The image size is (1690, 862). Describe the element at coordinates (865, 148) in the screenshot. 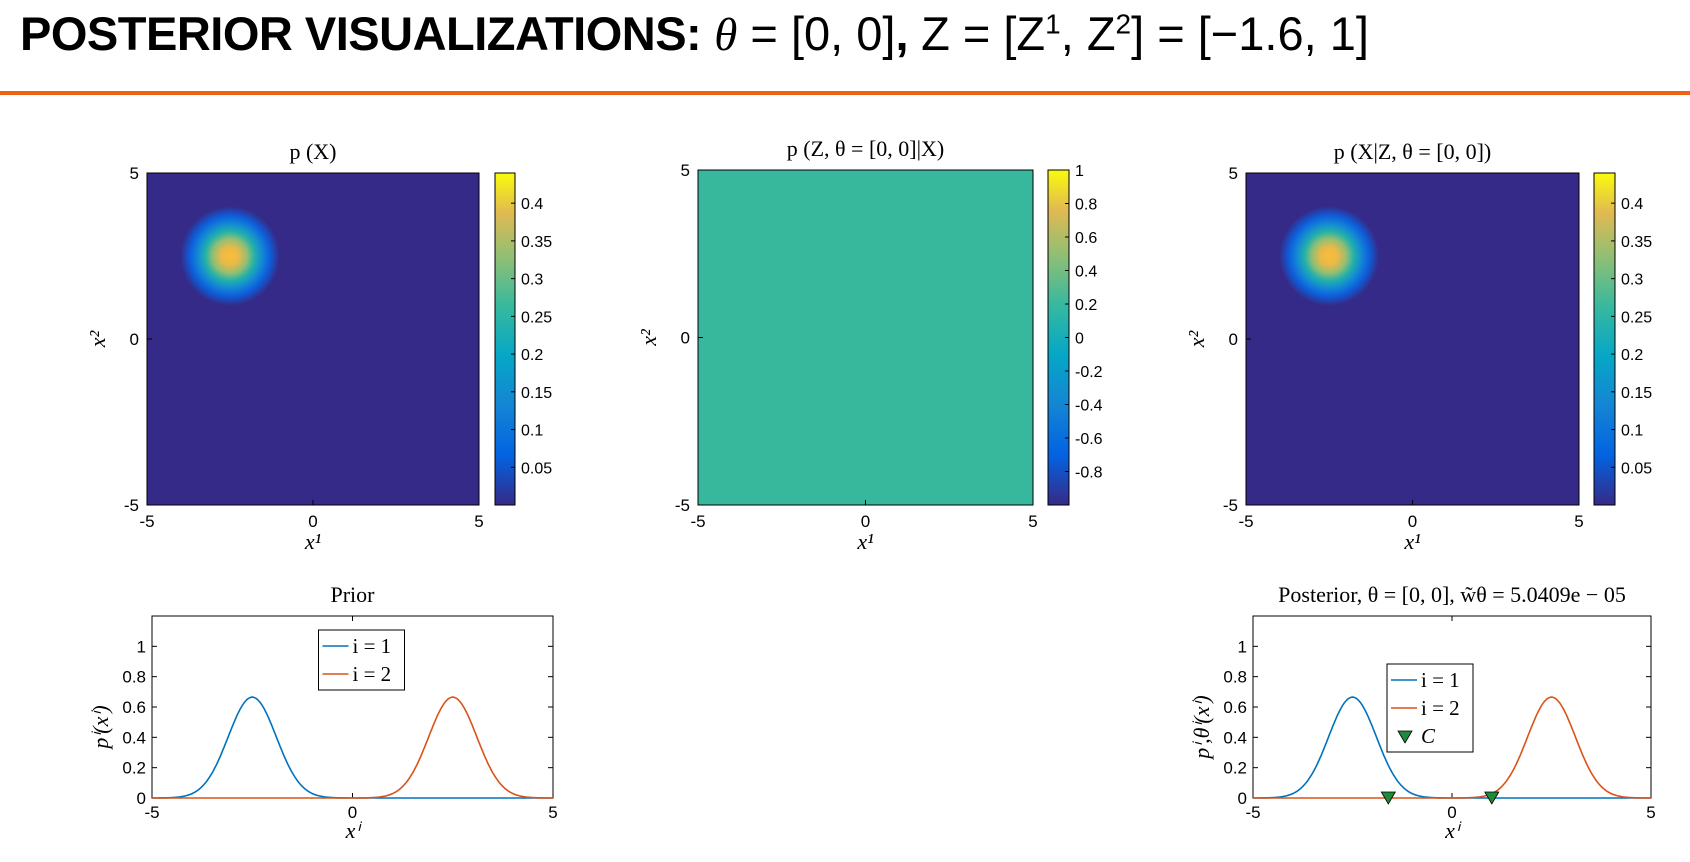

I see `heatmap-title: p (Z, θ = [0, 0]|X)` at that location.